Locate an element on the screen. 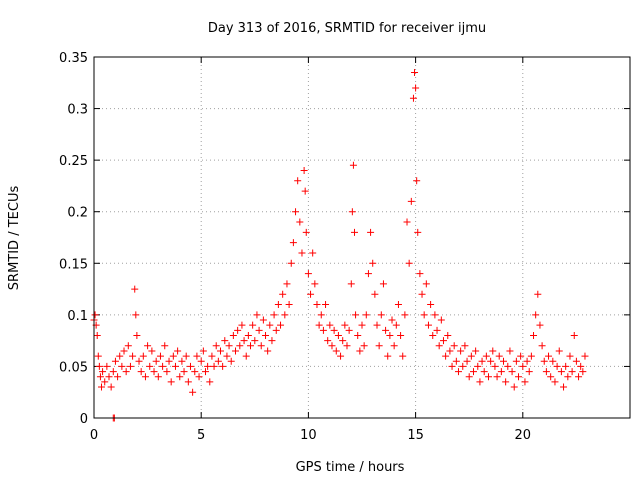 The width and height of the screenshot is (640, 480). x-axis-label: GPS time / hours is located at coordinates (350, 467).